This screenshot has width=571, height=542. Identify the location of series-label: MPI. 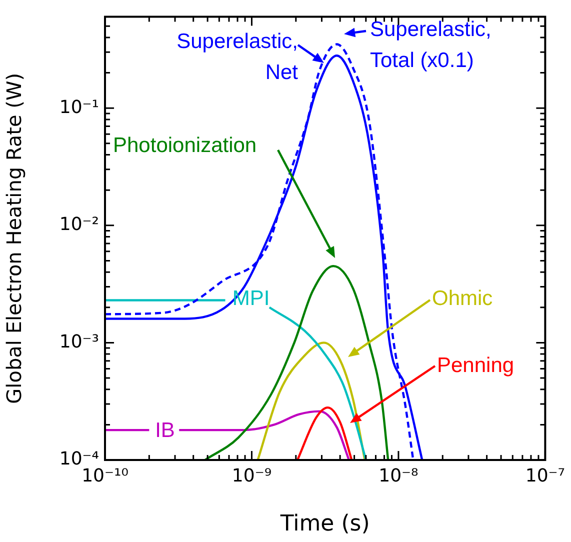
(251, 298).